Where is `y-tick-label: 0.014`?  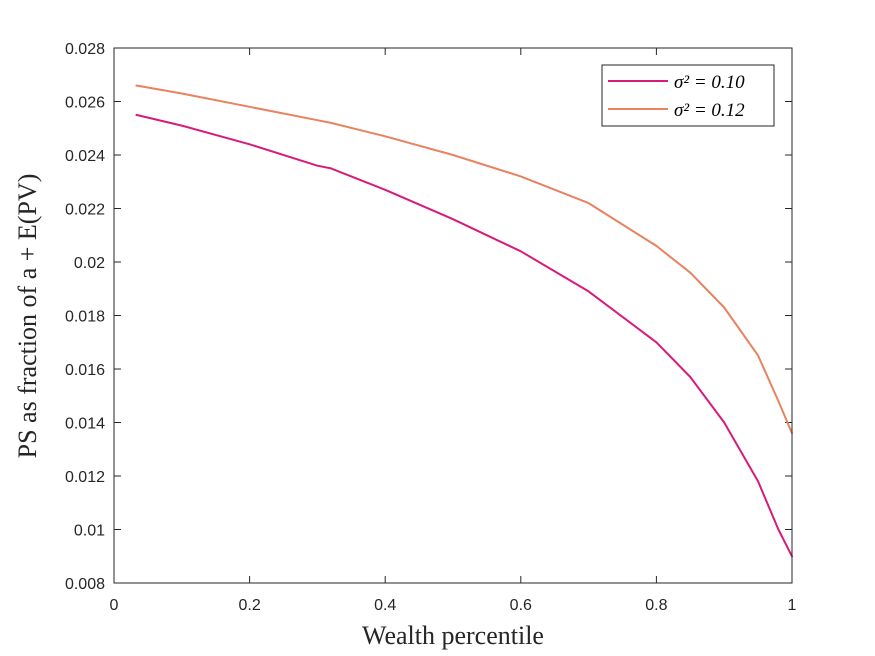 y-tick-label: 0.014 is located at coordinates (85, 424).